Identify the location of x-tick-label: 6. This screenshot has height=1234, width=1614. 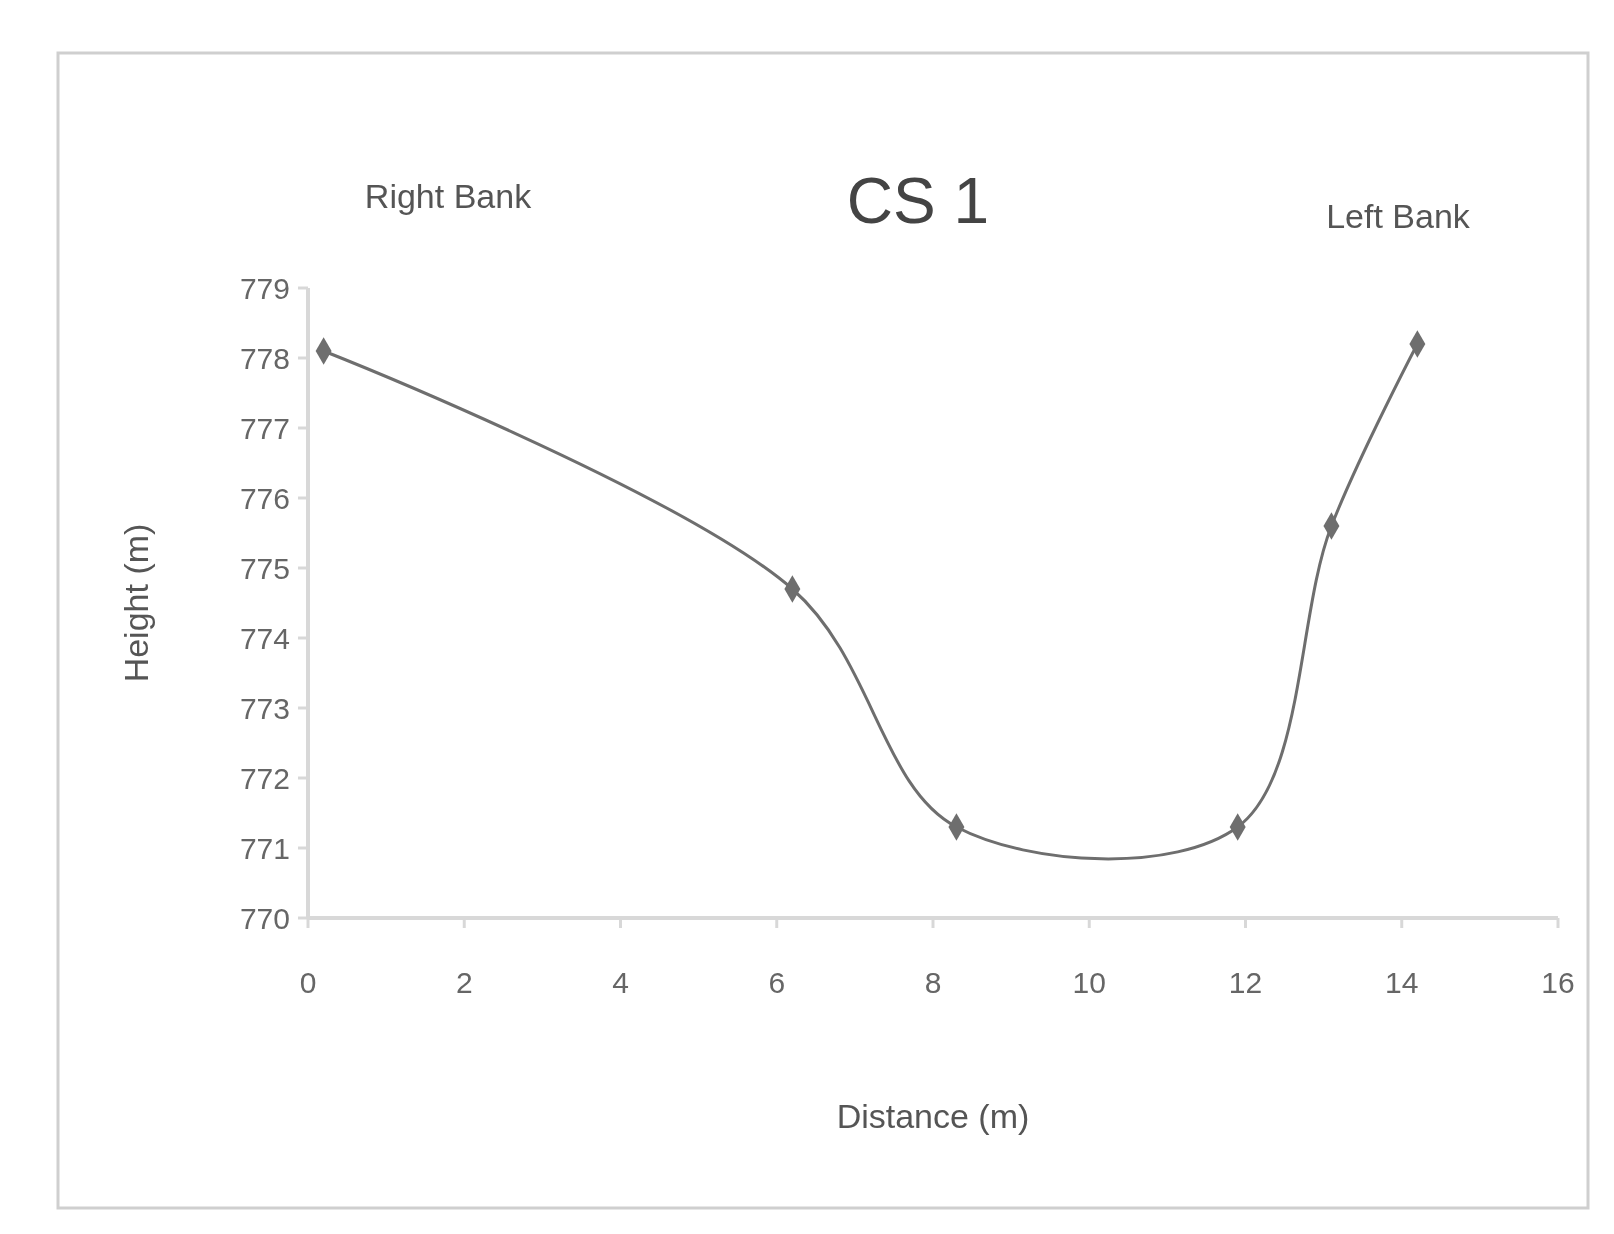
(777, 982).